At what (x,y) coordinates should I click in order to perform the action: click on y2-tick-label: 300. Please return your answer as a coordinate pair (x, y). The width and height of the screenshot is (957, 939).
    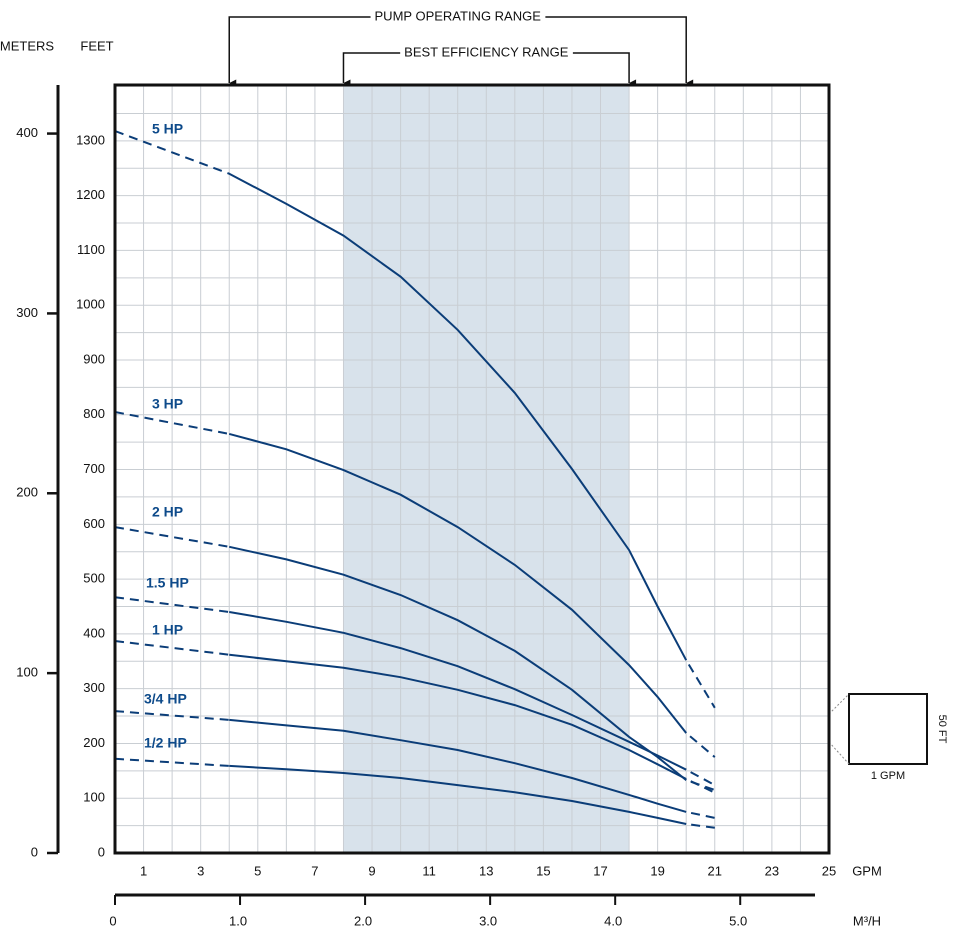
    Looking at the image, I should click on (27, 312).